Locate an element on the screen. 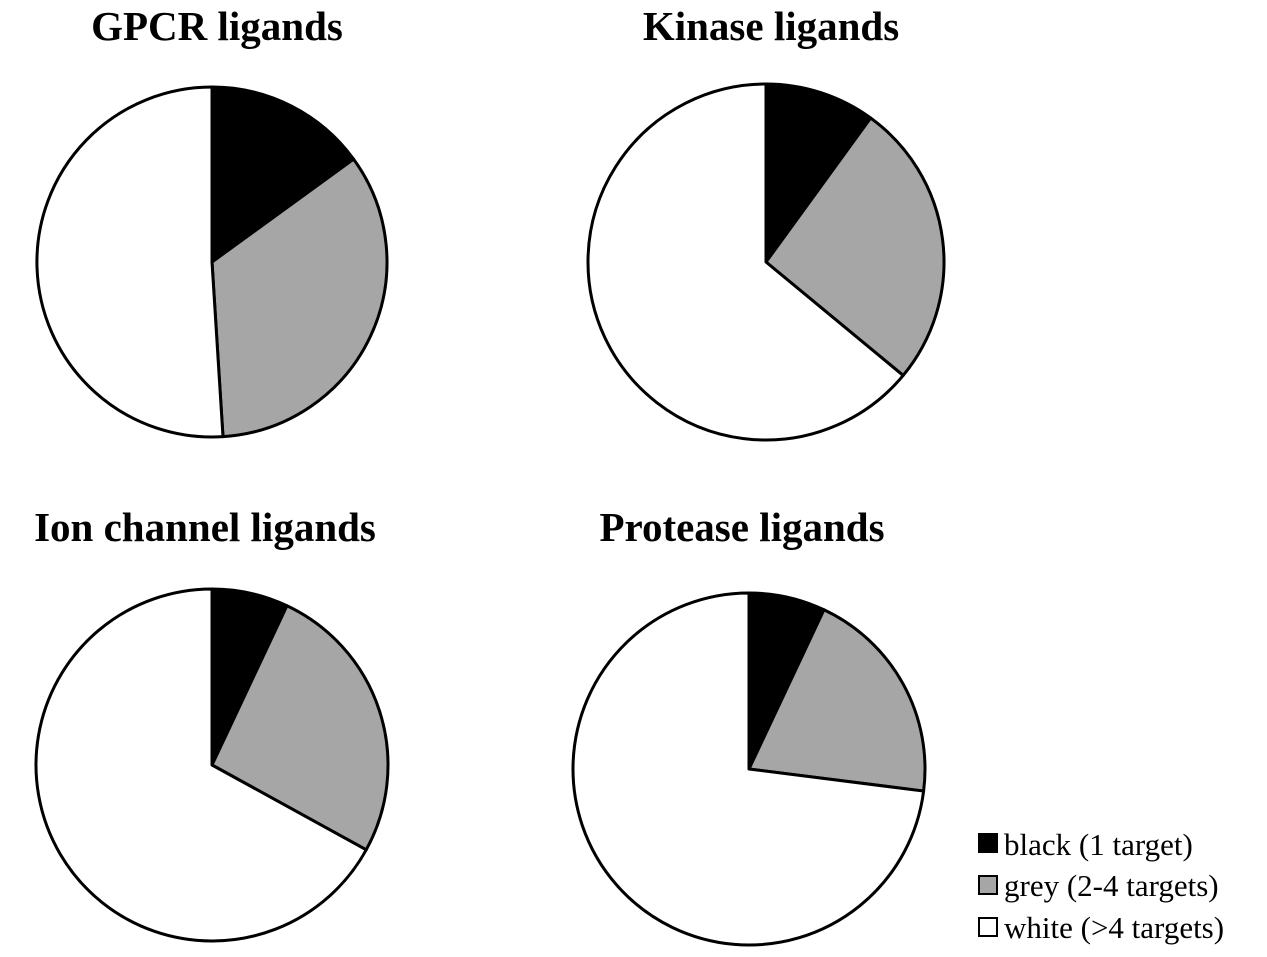 The height and width of the screenshot is (957, 1267). pie-slices-kinase is located at coordinates (766, 262).